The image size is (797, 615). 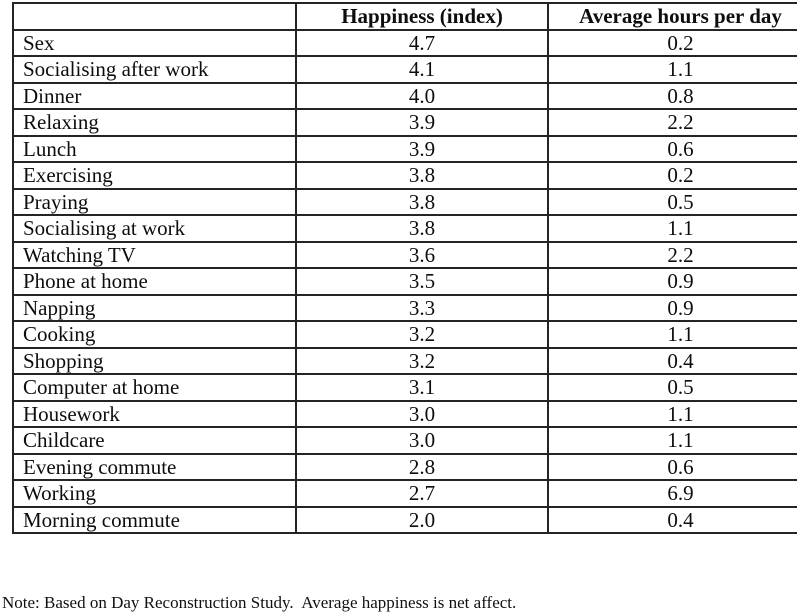 I want to click on col-header-happiness: Happiness (index), so click(x=422, y=16).